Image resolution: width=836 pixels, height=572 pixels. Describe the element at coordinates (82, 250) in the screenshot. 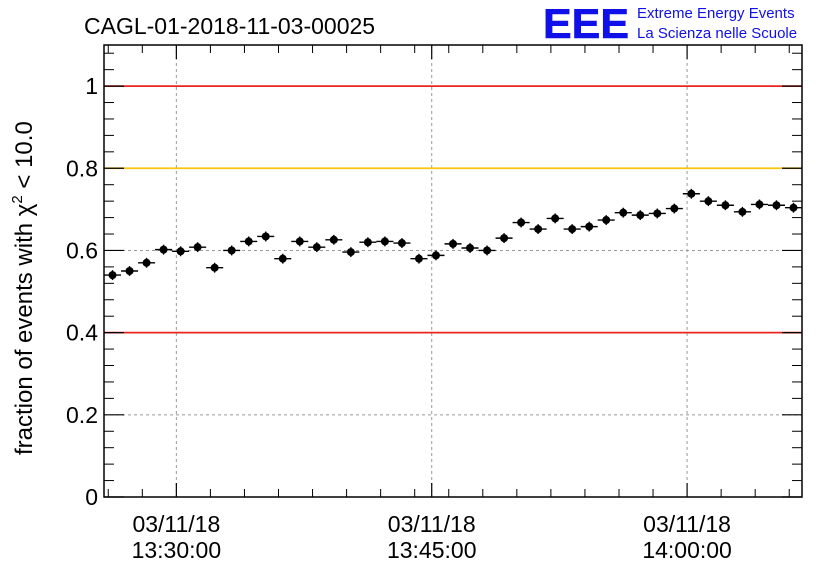

I see `y-tick-label: 0.6` at that location.